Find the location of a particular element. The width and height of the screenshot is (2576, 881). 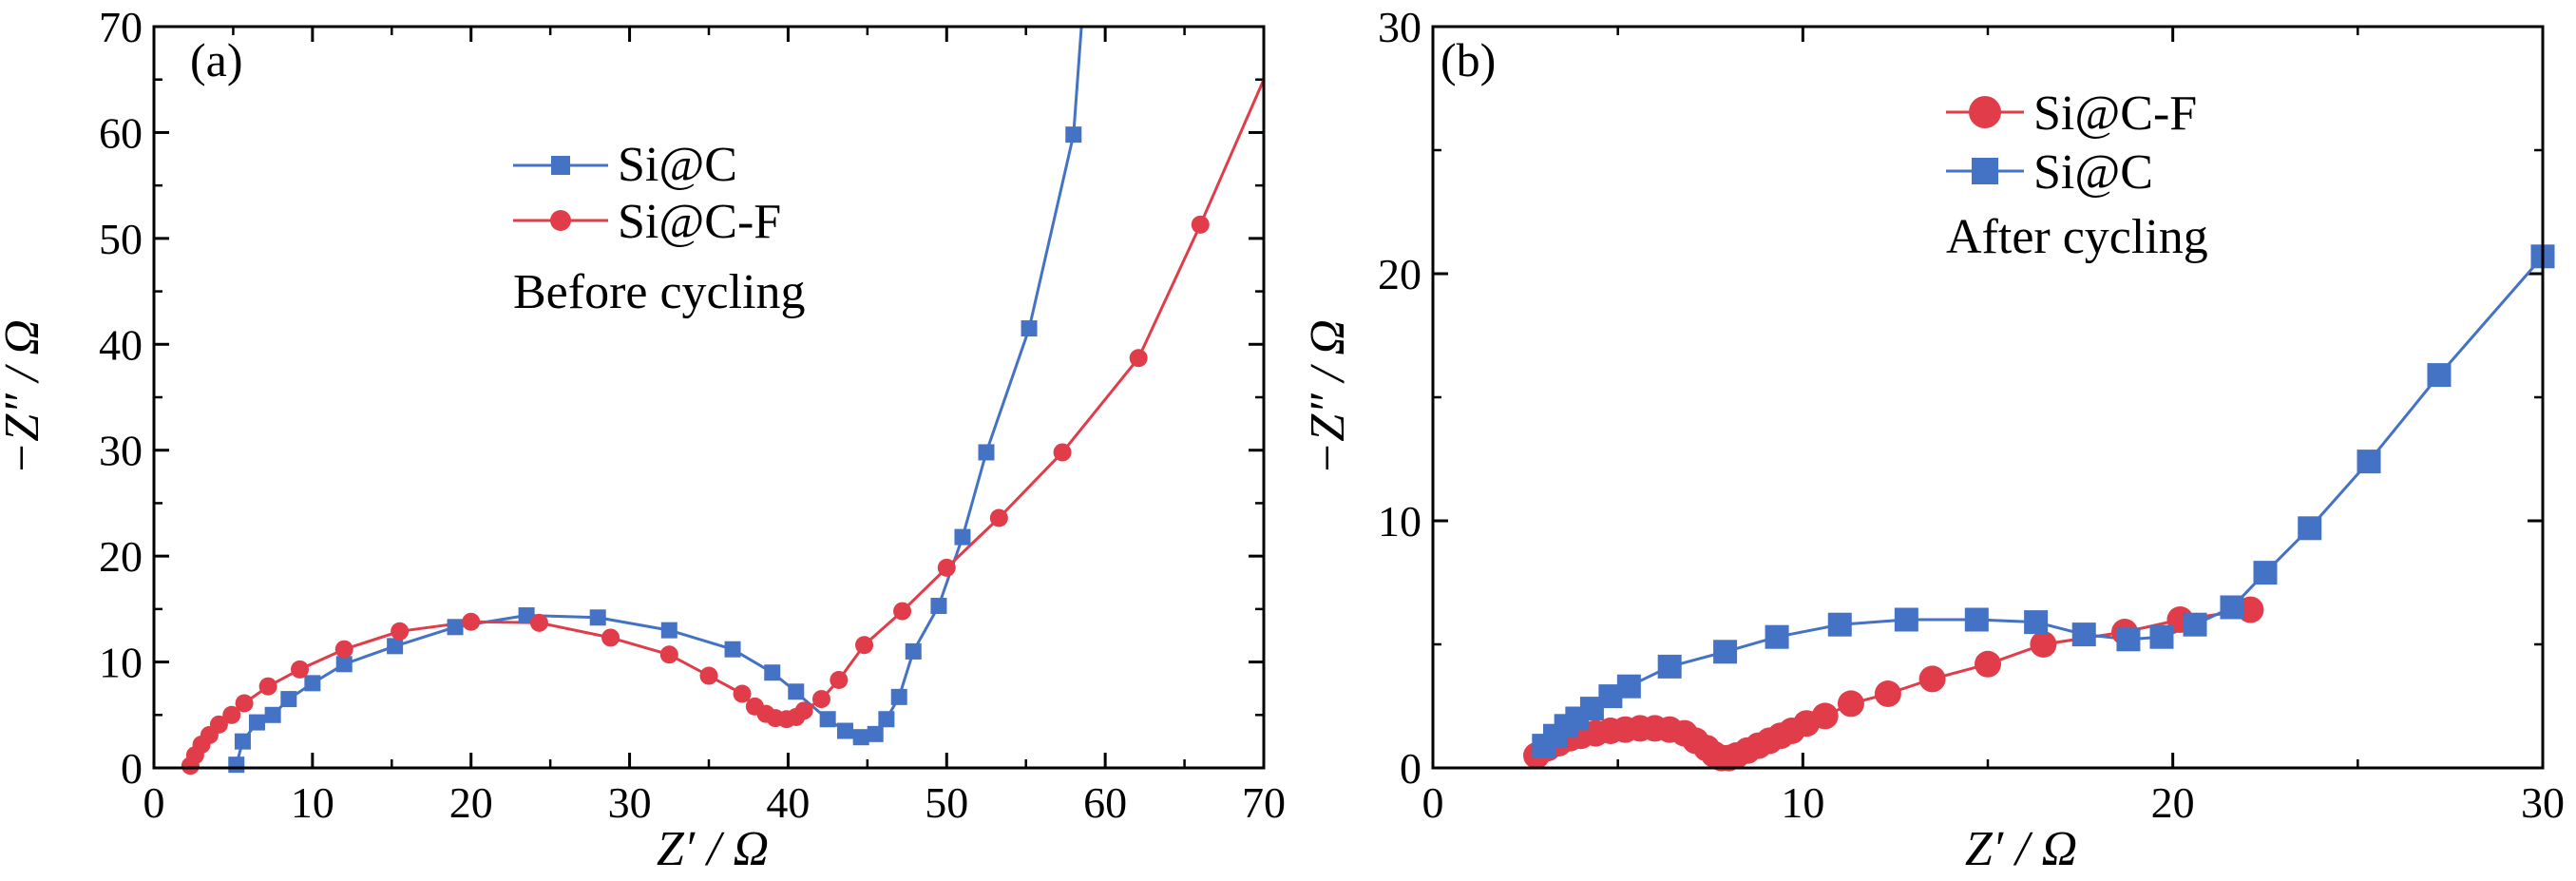

panel-a-x-tick-label: 40 is located at coordinates (788, 802).